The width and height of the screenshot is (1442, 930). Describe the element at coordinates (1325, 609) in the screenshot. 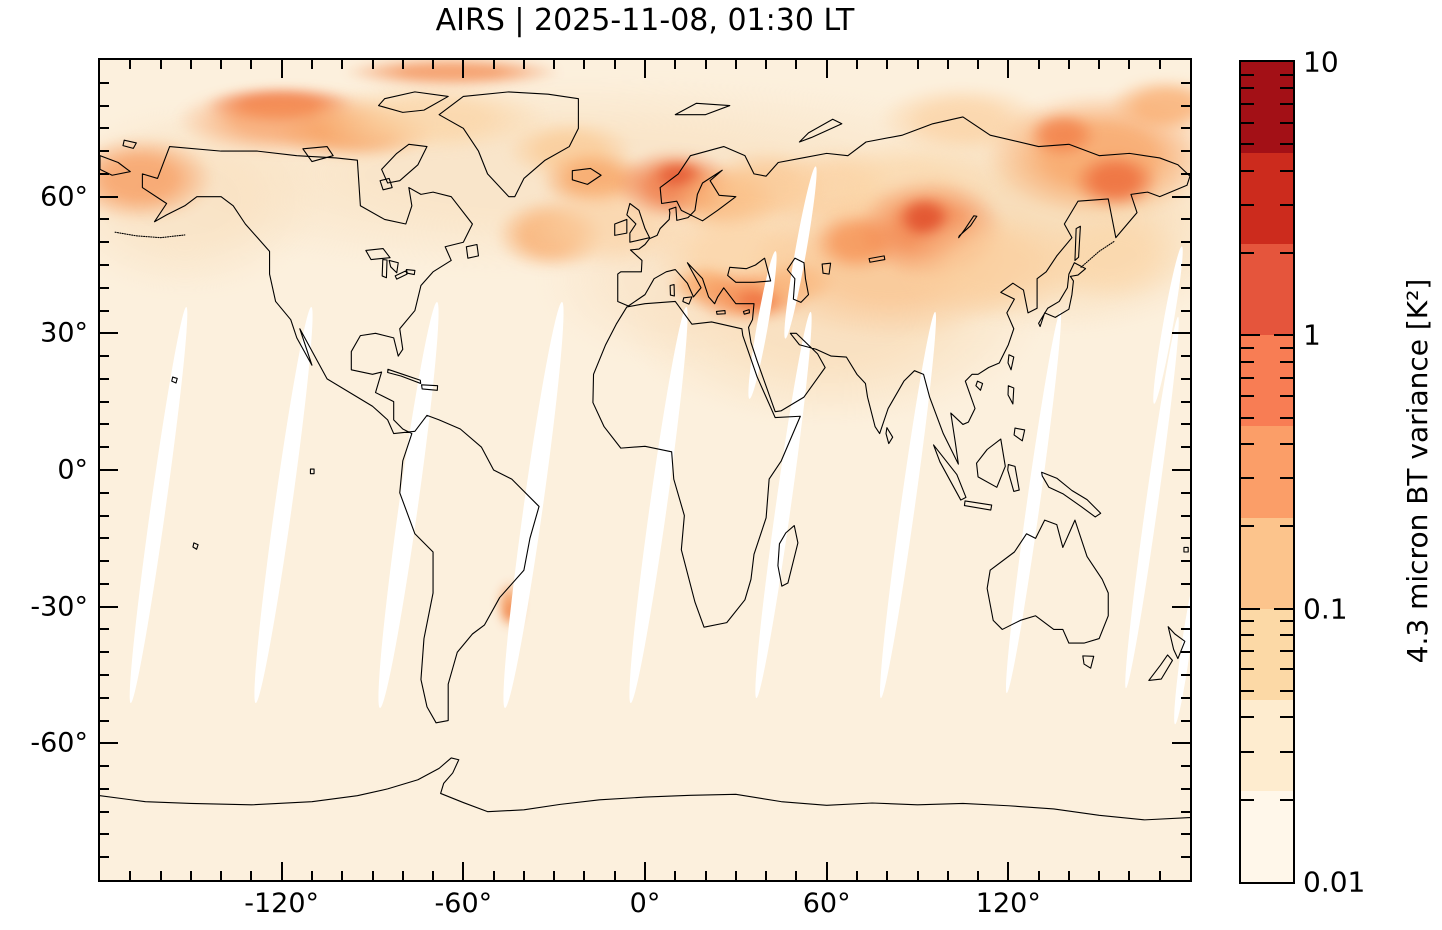

I see `colorbar-tick-label: 0.1` at that location.